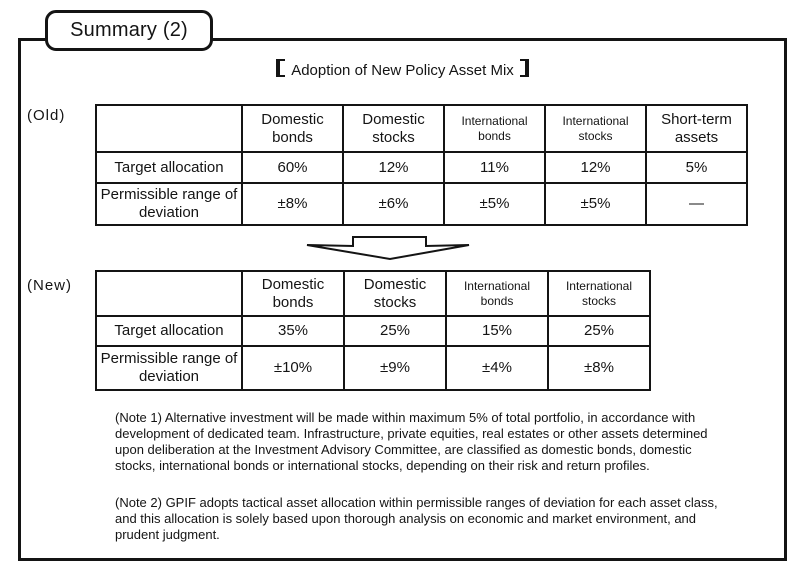 Image resolution: width=800 pixels, height=582 pixels. What do you see at coordinates (497, 331) in the screenshot?
I see `value-cell: 15%` at bounding box center [497, 331].